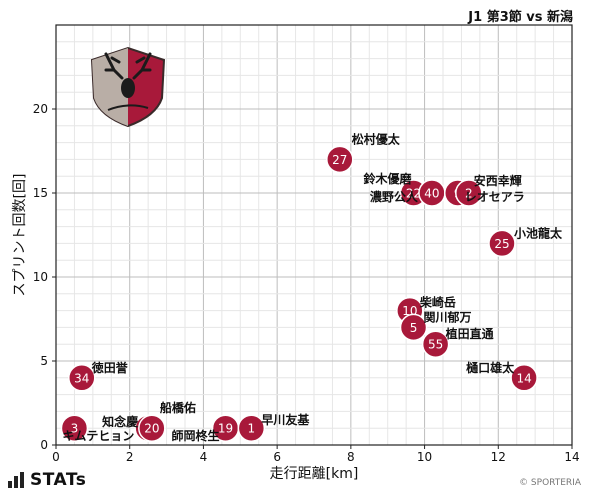 This screenshot has height=496, width=591. I want to click on chart-title: J1 第3節 vs 新潟, so click(520, 17).